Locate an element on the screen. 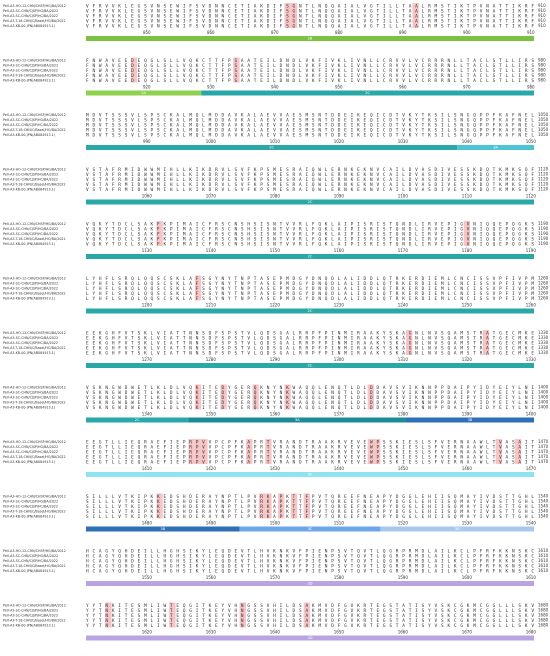  ruler-label: 1330 is located at coordinates (531, 359).